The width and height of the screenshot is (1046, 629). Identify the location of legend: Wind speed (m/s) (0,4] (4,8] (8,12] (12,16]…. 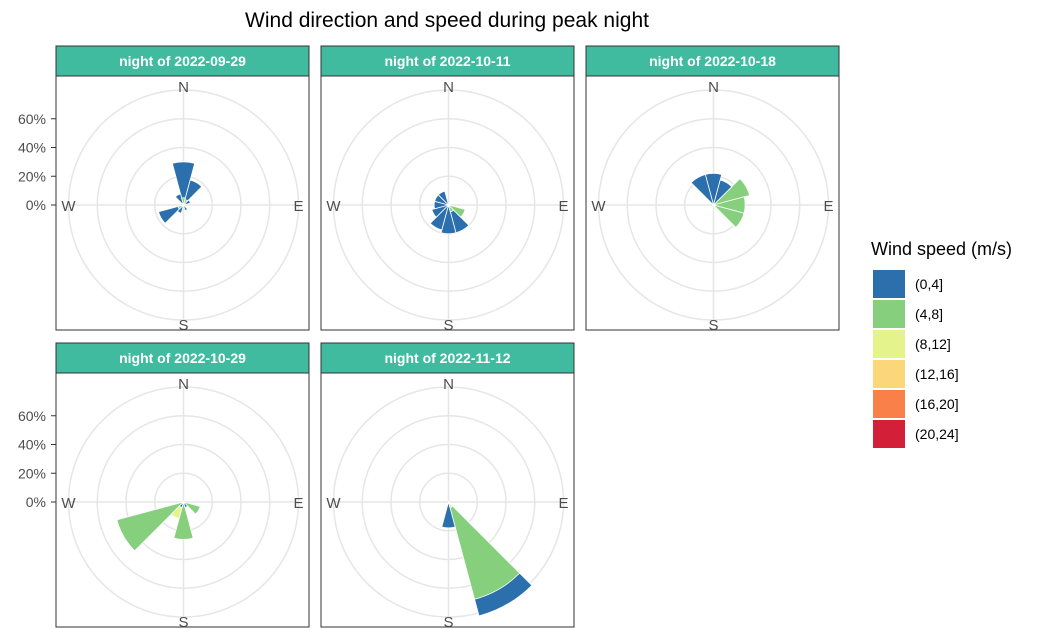
(941, 343).